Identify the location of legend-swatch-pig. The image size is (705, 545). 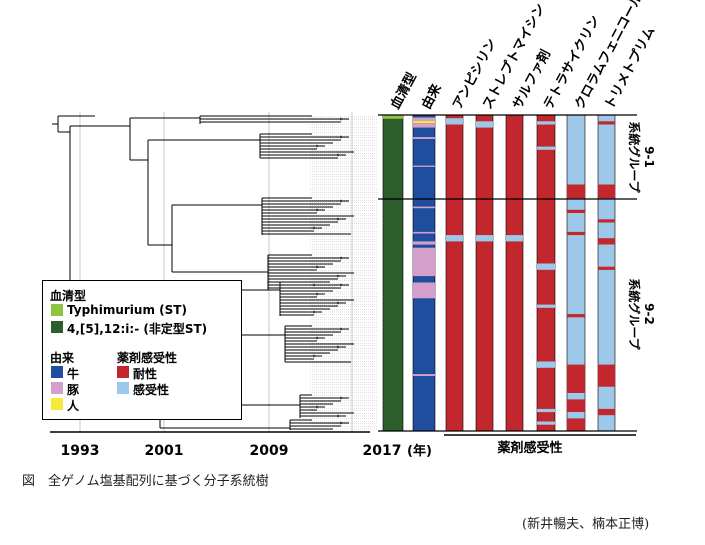
(57, 388).